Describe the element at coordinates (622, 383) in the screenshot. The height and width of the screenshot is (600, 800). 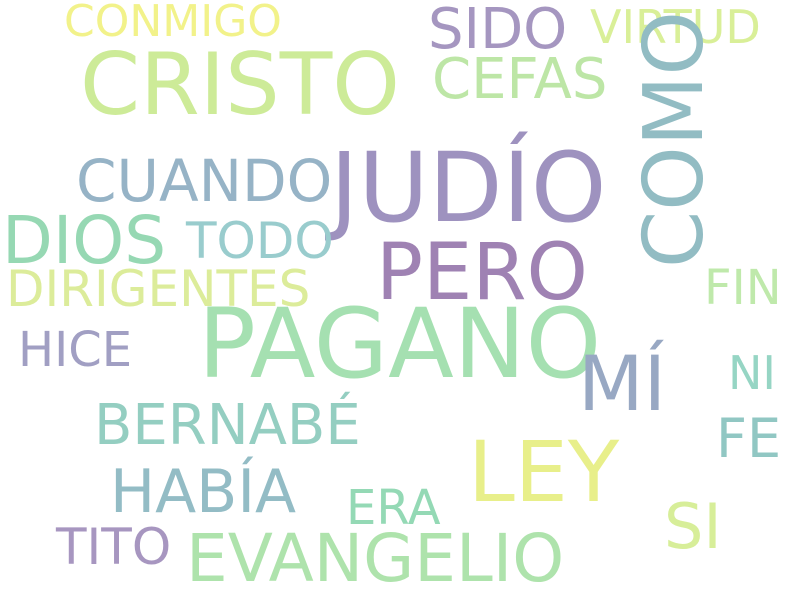
I see `word-mi: MÍ` at that location.